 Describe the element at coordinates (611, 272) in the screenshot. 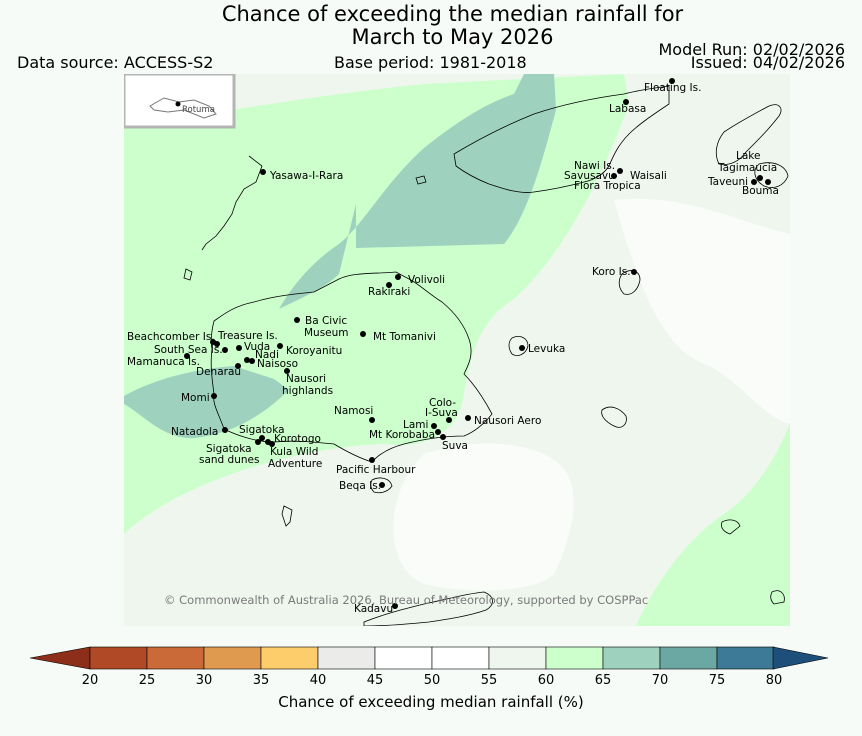

I see `label-koro-is: Koro Is.` at that location.